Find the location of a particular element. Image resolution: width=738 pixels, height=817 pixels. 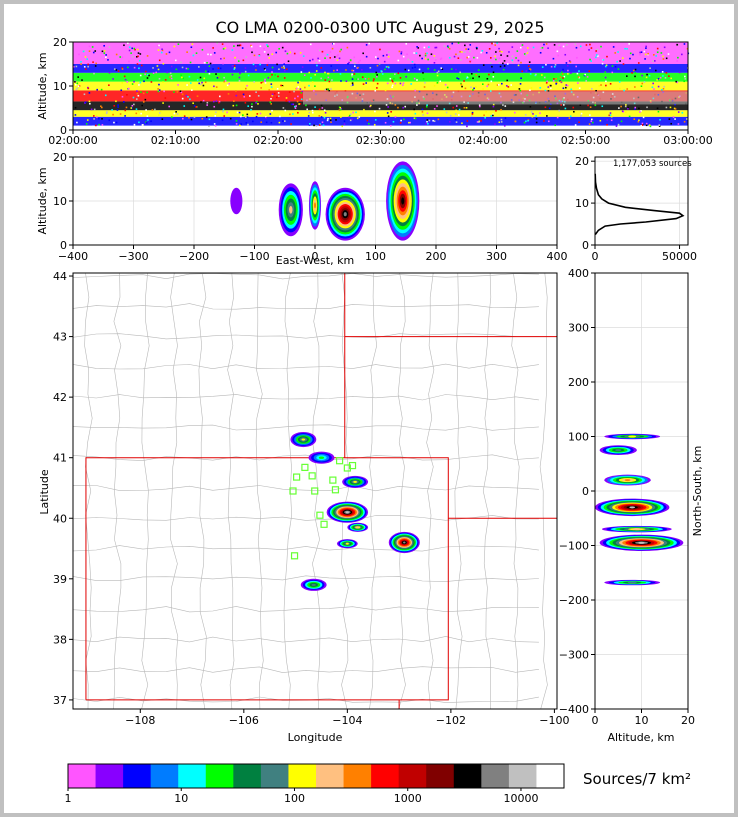

colorbar-frame is located at coordinates (316, 776).